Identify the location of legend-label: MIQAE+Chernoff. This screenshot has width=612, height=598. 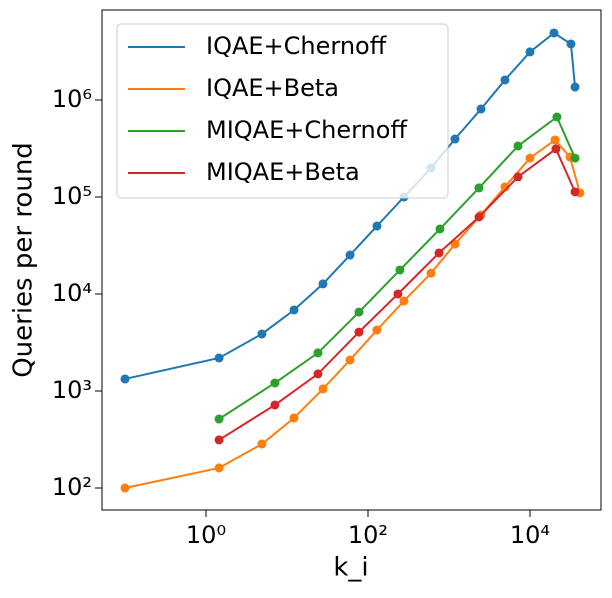
(306, 130).